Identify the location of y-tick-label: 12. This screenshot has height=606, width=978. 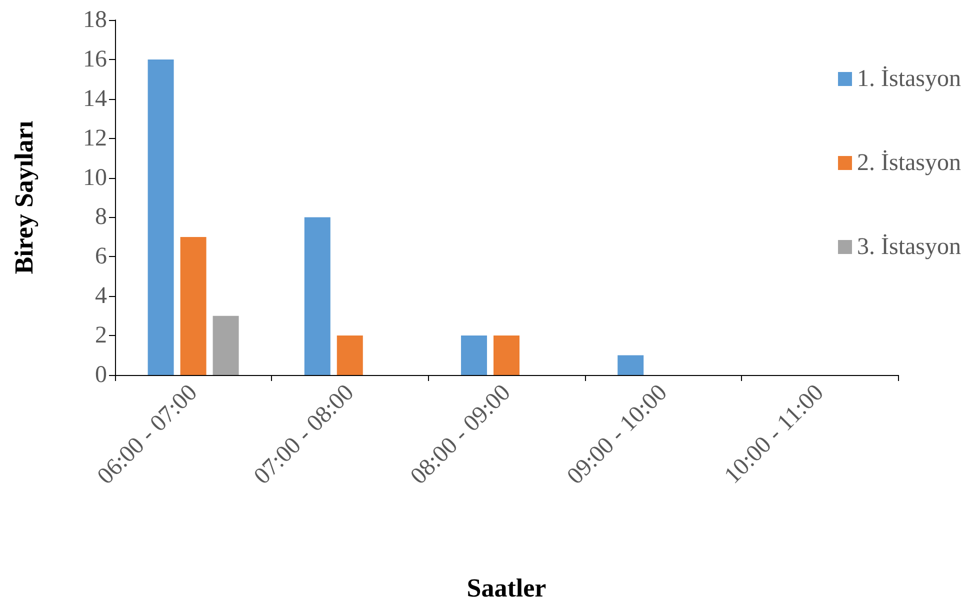
(95, 138).